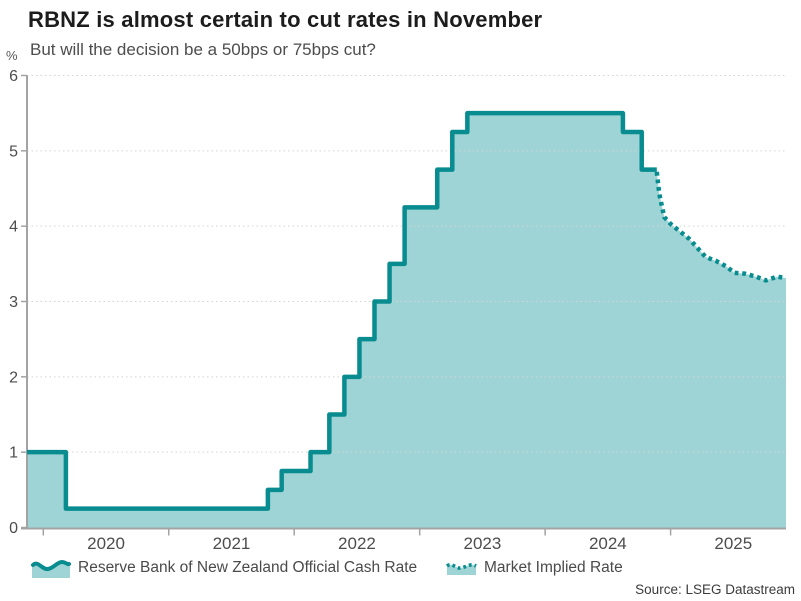 The height and width of the screenshot is (601, 801). I want to click on x-tick-label: 2024, so click(608, 543).